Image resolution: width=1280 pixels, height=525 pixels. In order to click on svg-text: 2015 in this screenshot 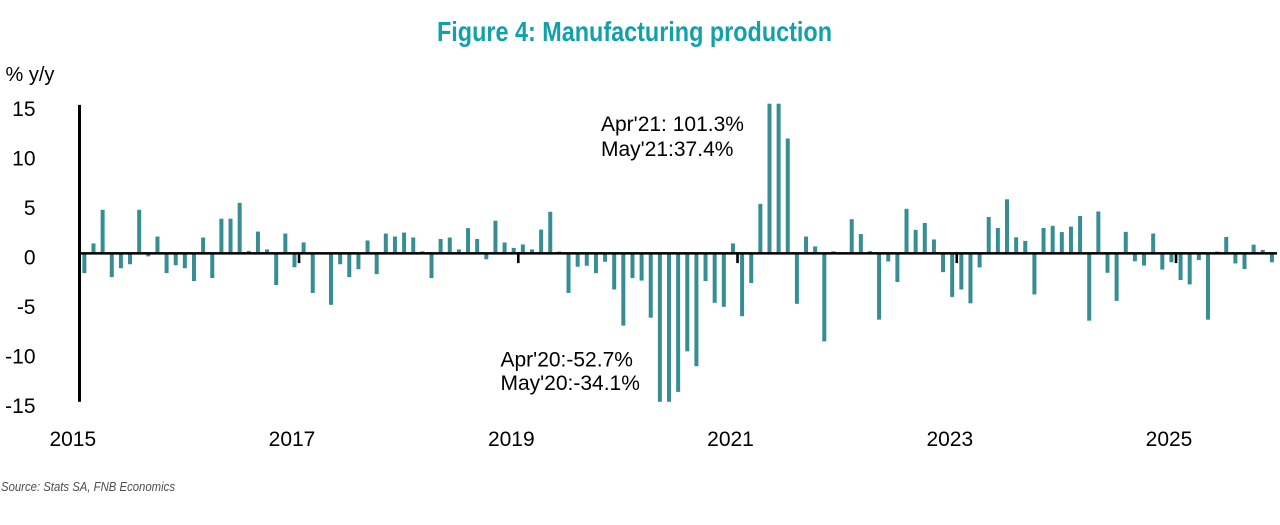, I will do `click(72, 439)`.